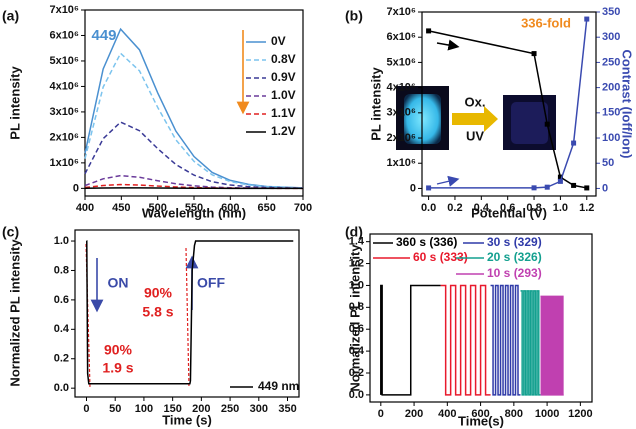  Describe the element at coordinates (611, 62) in the screenshot. I see `y2-tick-label: 250` at that location.